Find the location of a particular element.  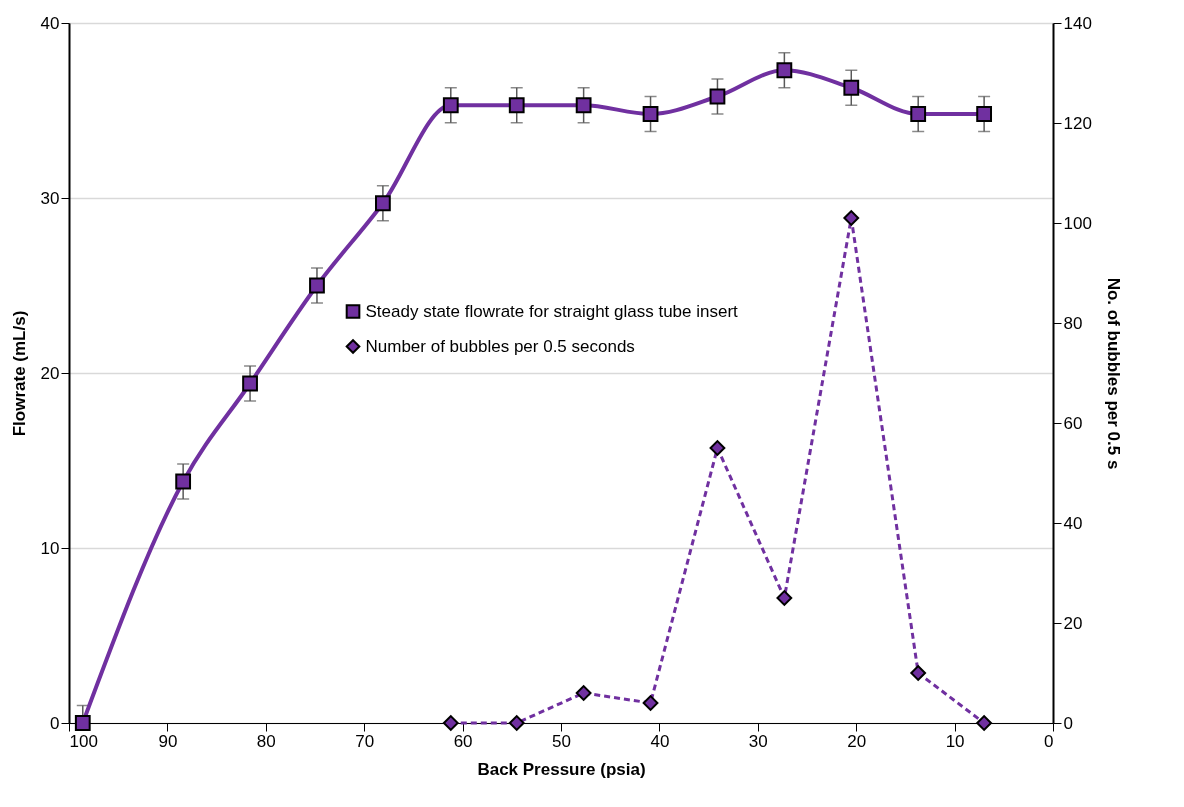

y2-tick-label: 0 is located at coordinates (1068, 723).